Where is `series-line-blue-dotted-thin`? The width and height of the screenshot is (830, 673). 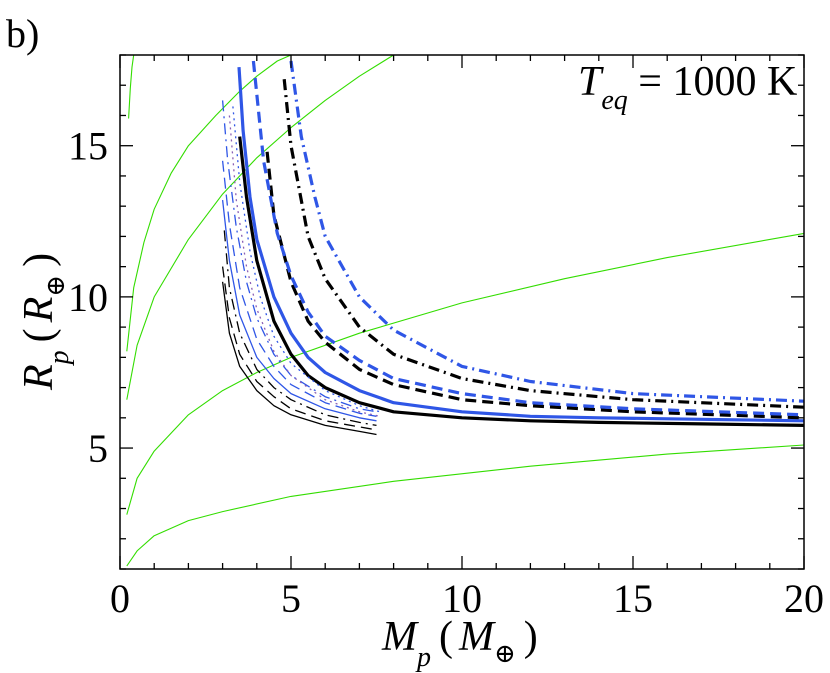 series-line-blue-dotted-thin is located at coordinates (306, 259).